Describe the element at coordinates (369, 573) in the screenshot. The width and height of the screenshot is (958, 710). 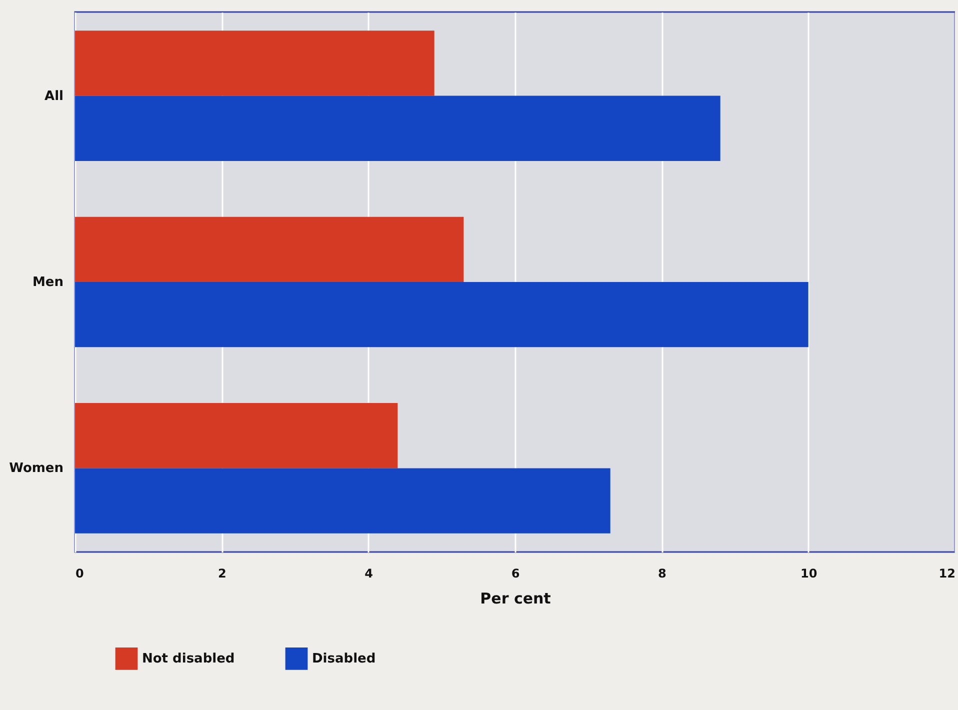
I see `x-tick-label: 4` at that location.